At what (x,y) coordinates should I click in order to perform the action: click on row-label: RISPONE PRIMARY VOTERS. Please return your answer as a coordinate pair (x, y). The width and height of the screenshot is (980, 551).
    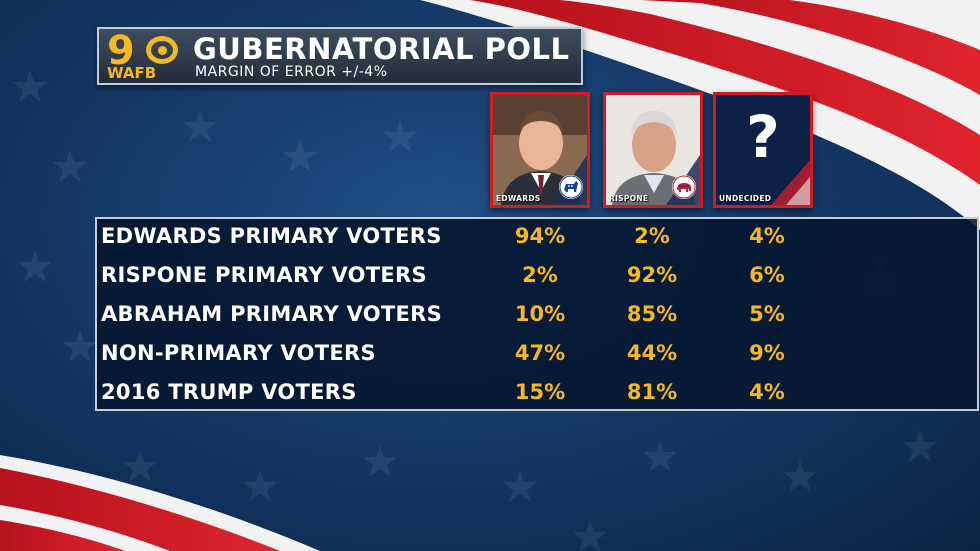
    Looking at the image, I should click on (264, 275).